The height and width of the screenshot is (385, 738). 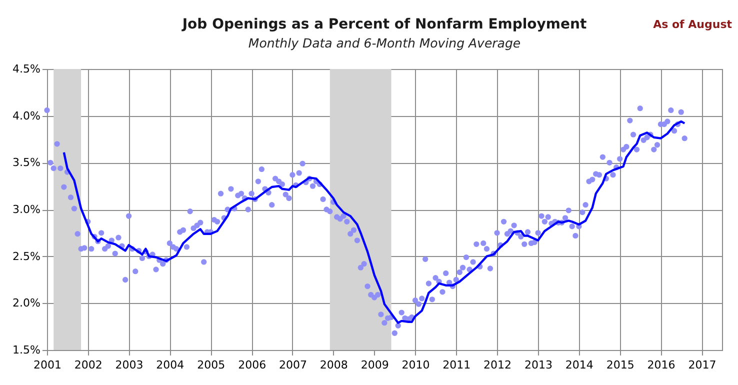 What do you see at coordinates (384, 43) in the screenshot?
I see `chart-subtitle: Monthly Data and 6-Month Moving Average` at bounding box center [384, 43].